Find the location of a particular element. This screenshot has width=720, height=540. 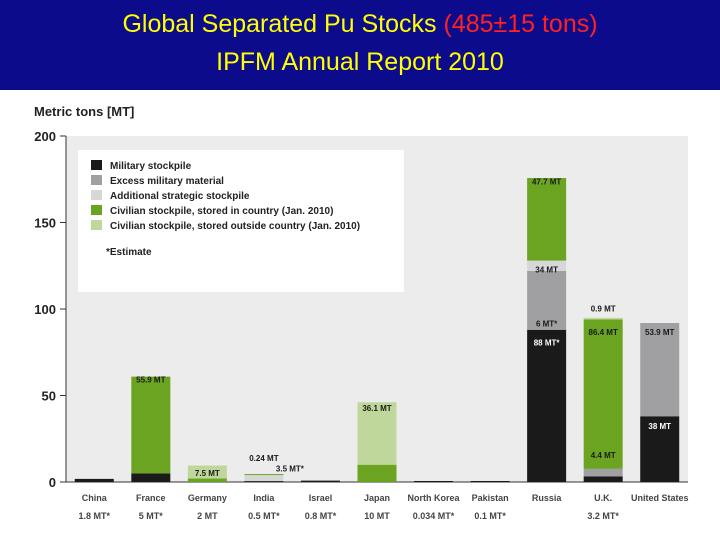

x-category-label: North Korea is located at coordinates (434, 498).